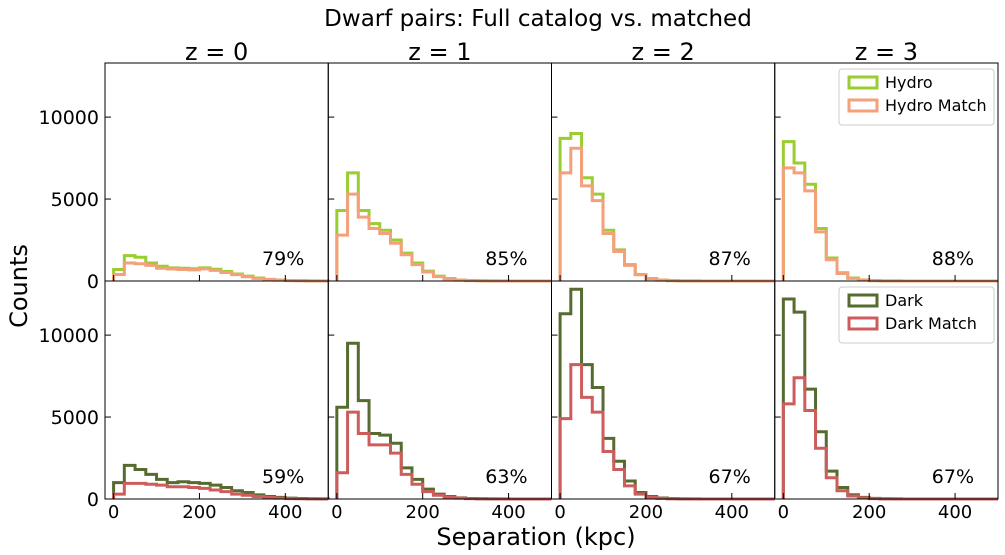  What do you see at coordinates (199, 512) in the screenshot?
I see `x-tick-label-c0-1: 200` at bounding box center [199, 512].